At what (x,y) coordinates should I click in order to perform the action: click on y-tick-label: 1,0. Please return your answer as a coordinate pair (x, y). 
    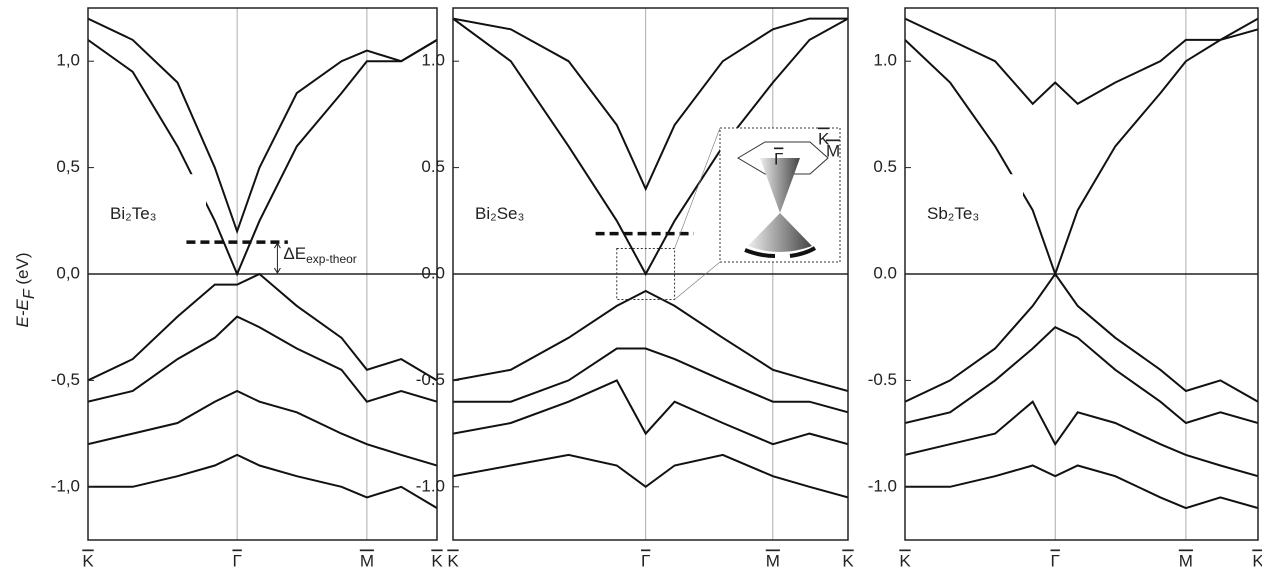
    Looking at the image, I should click on (68, 60).